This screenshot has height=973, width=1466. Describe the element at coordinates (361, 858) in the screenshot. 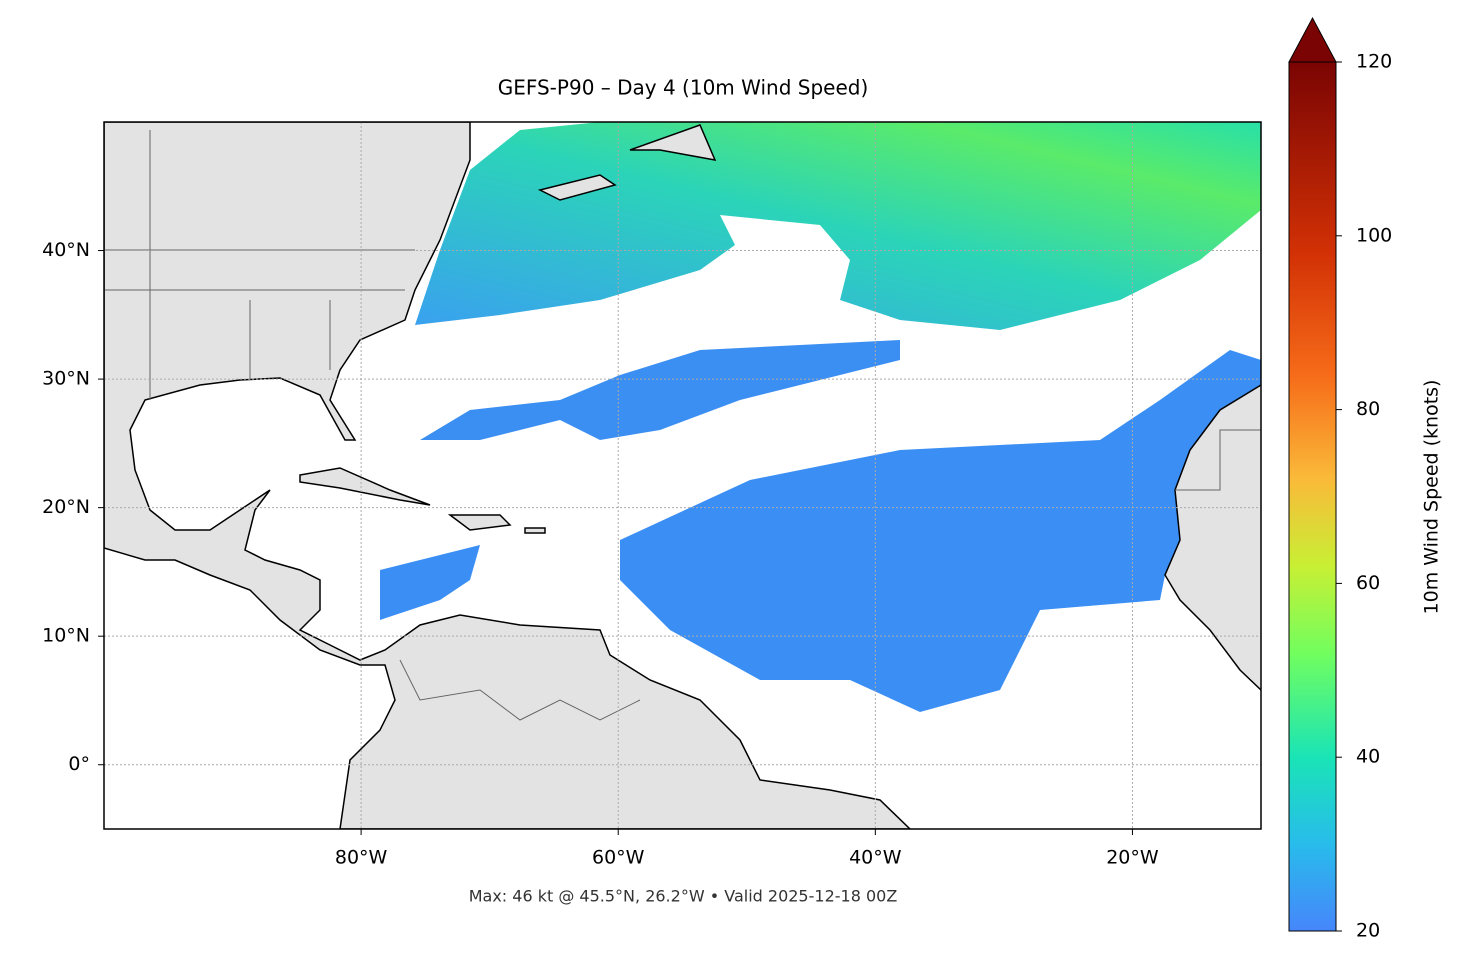

I see `x-tick-label: 80°W` at that location.